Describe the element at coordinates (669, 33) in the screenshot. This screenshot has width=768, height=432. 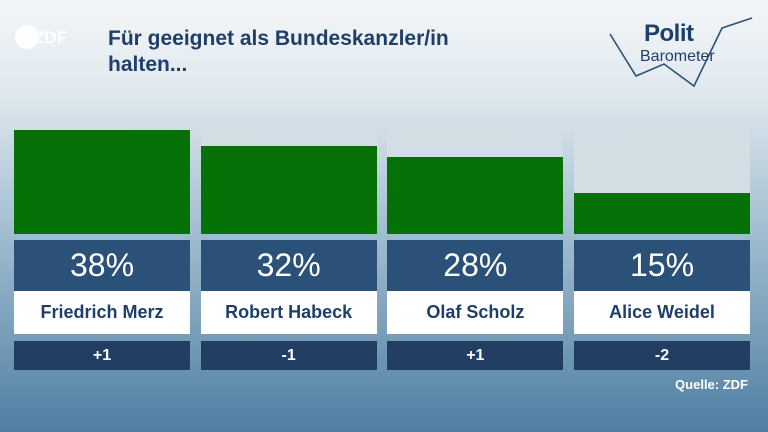
I see `brand-word-polit: Polit` at that location.